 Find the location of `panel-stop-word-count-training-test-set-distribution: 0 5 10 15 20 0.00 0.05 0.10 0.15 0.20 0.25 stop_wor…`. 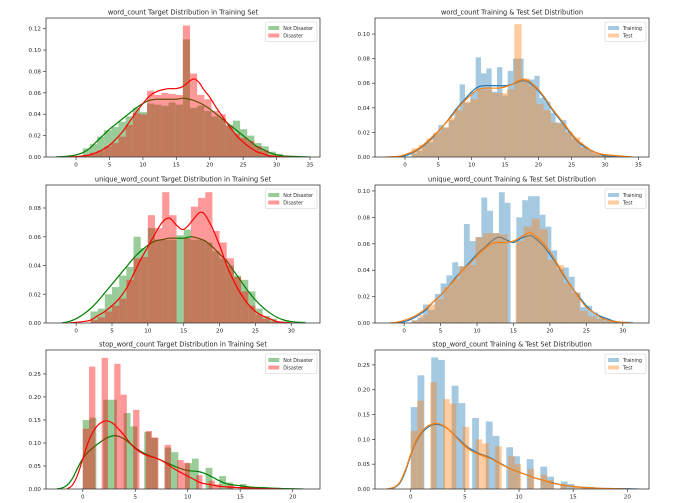

panel-stop-word-count-training-test-set-distribution: 0 5 10 15 20 0.00 0.05 0.10 0.15 0.20 0.25 stop_wor… is located at coordinates (504, 421).